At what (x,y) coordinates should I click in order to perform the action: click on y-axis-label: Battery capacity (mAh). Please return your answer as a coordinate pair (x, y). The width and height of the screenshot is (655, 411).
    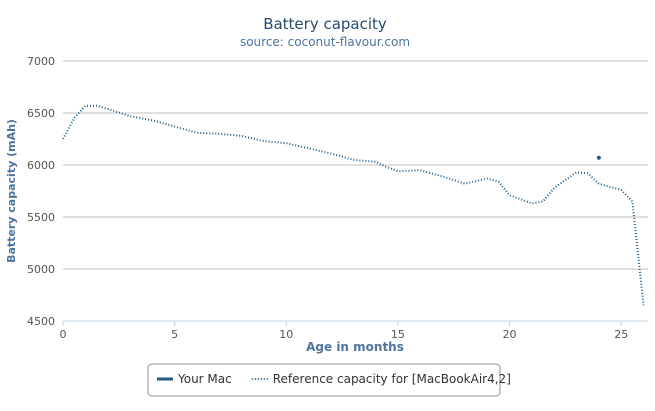
    Looking at the image, I should click on (11, 191).